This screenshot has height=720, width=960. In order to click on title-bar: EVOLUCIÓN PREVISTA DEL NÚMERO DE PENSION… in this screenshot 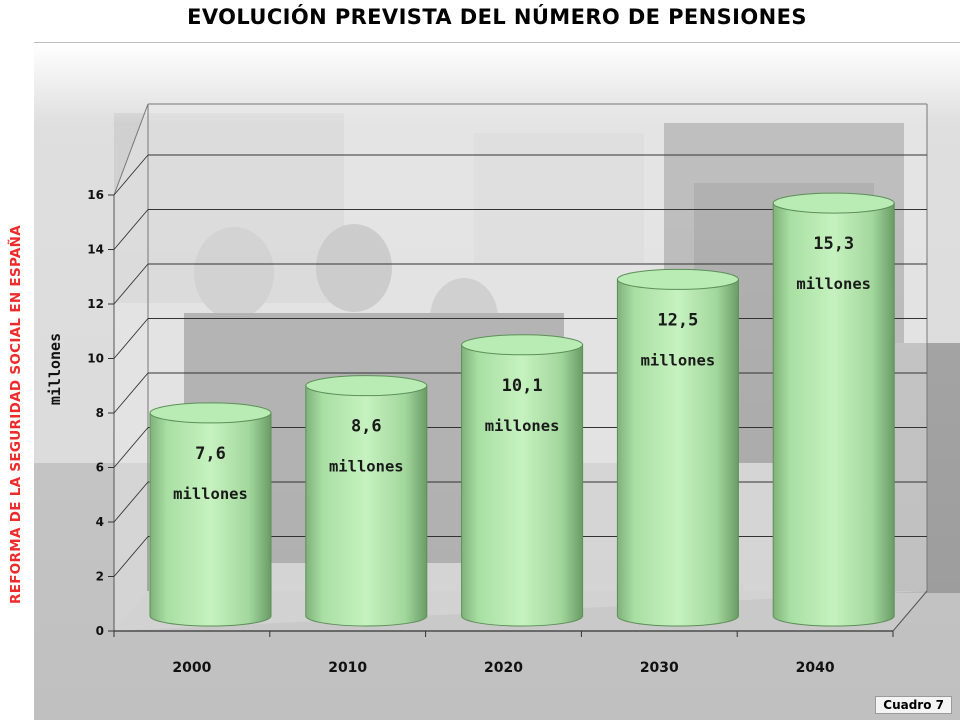, I will do `click(497, 21)`.